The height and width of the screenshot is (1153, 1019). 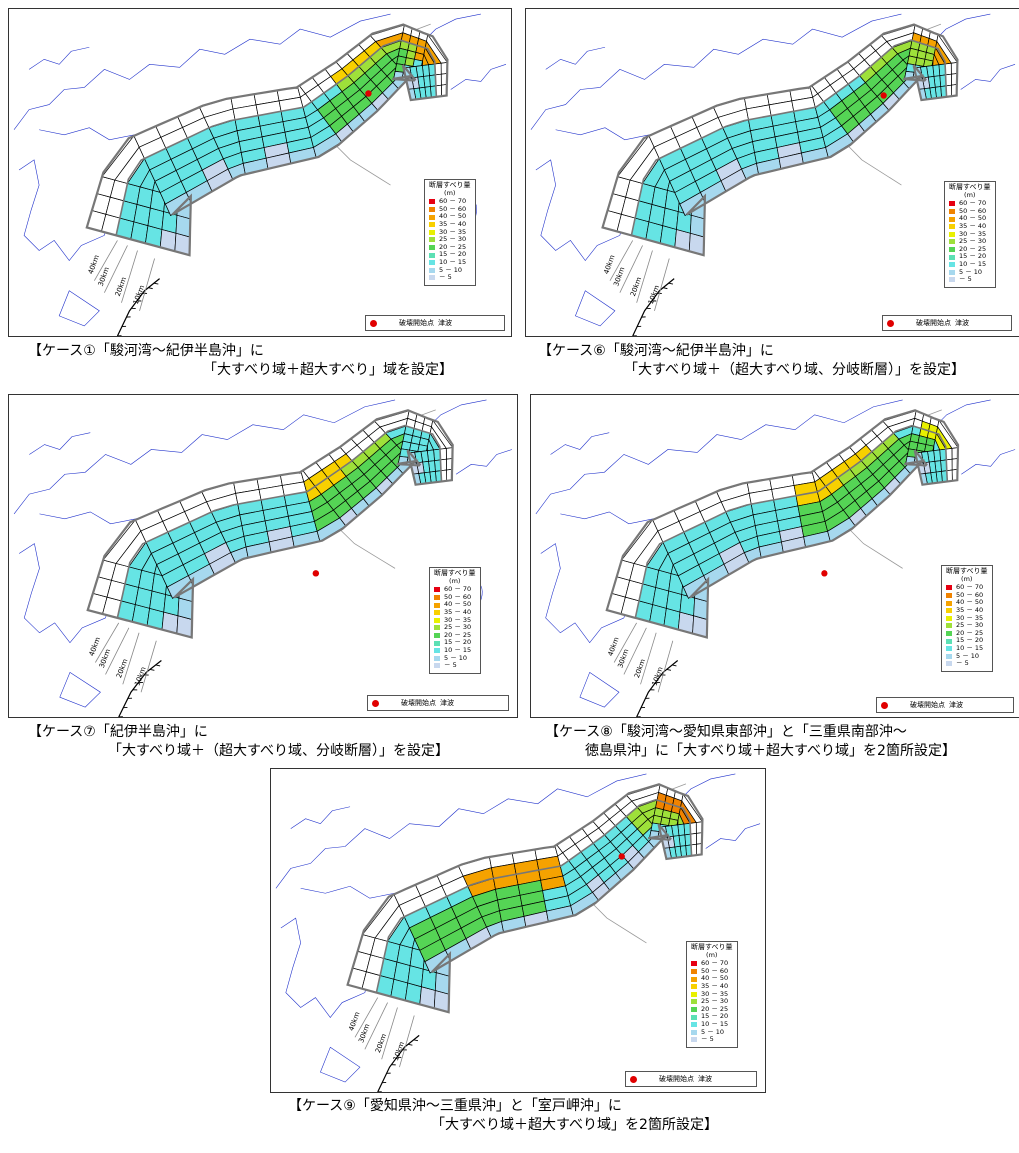 I want to click on fault-cell, so click(x=659, y=197).